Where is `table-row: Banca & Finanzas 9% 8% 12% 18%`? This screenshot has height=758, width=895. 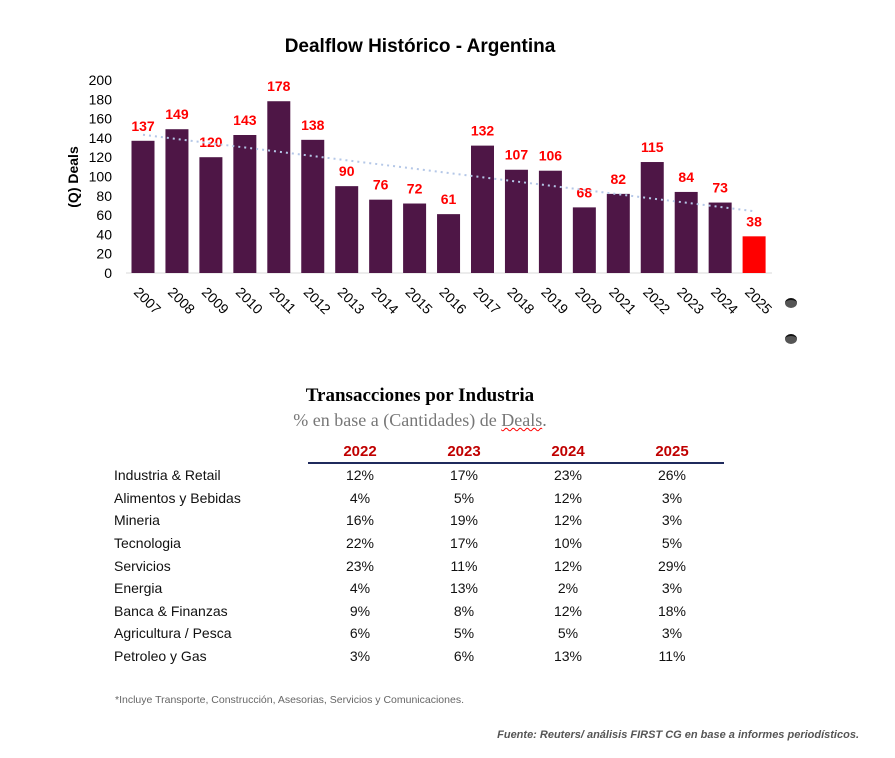
table-row: Banca & Finanzas 9% 8% 12% 18% is located at coordinates (416, 611).